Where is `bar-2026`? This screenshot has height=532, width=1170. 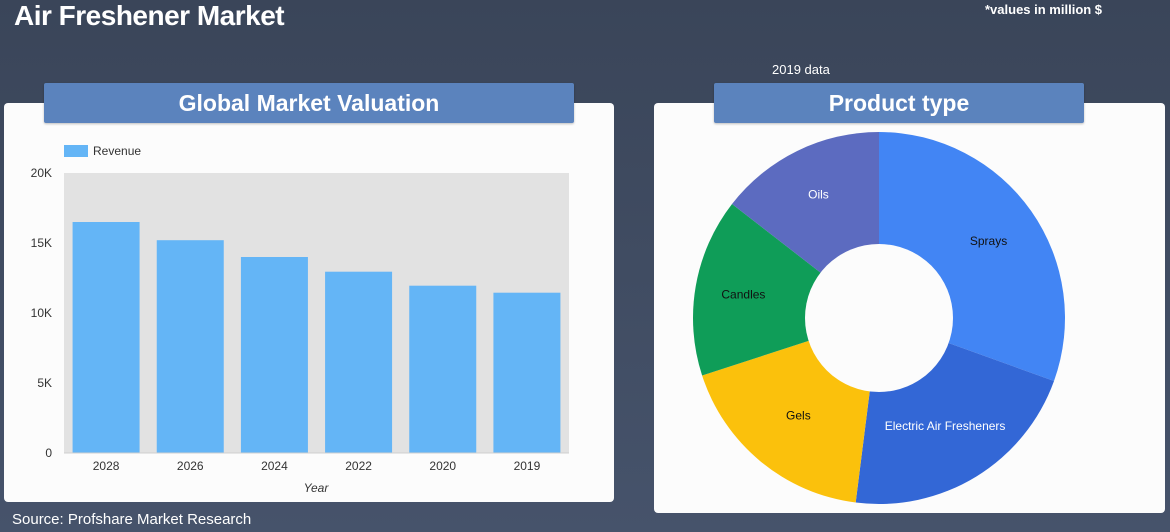
bar-2026 is located at coordinates (190, 346).